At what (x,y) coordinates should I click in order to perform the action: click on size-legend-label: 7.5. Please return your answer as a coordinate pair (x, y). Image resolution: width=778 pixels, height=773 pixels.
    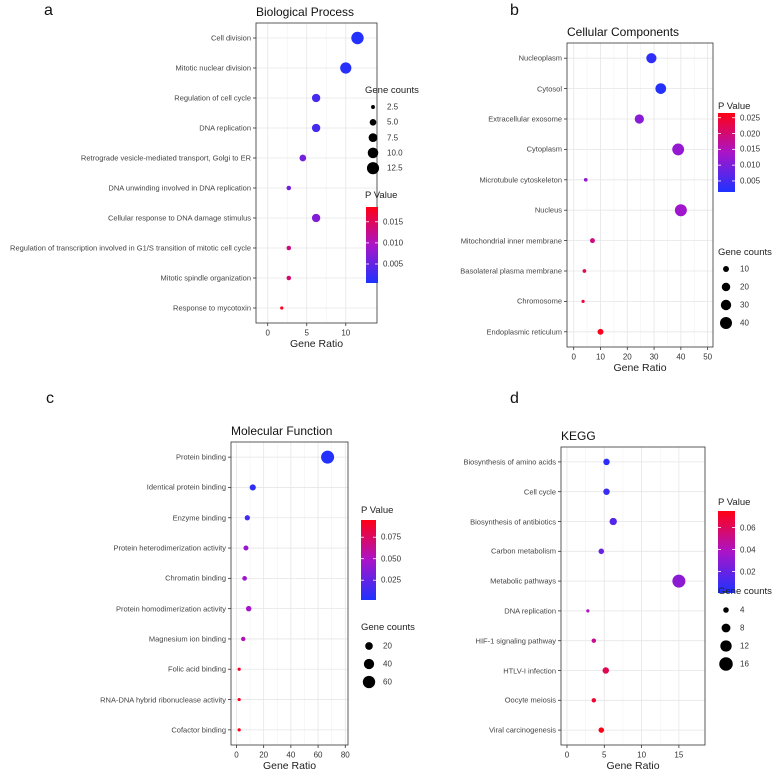
    Looking at the image, I should click on (393, 138).